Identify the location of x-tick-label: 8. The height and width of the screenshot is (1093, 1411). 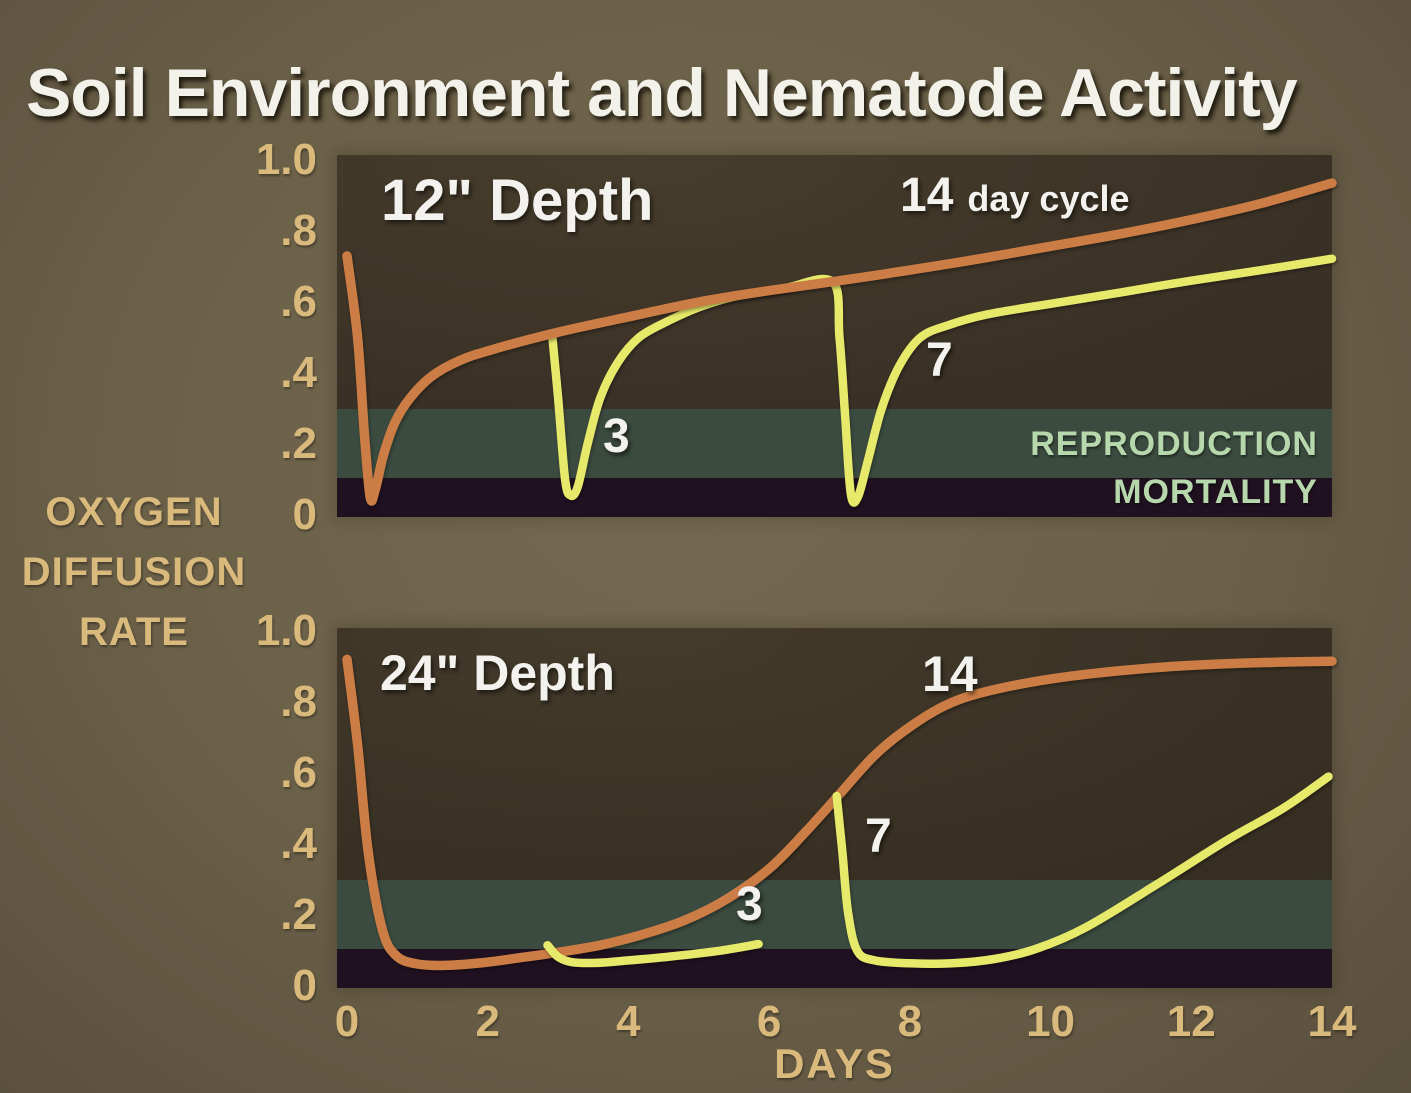
(910, 1021).